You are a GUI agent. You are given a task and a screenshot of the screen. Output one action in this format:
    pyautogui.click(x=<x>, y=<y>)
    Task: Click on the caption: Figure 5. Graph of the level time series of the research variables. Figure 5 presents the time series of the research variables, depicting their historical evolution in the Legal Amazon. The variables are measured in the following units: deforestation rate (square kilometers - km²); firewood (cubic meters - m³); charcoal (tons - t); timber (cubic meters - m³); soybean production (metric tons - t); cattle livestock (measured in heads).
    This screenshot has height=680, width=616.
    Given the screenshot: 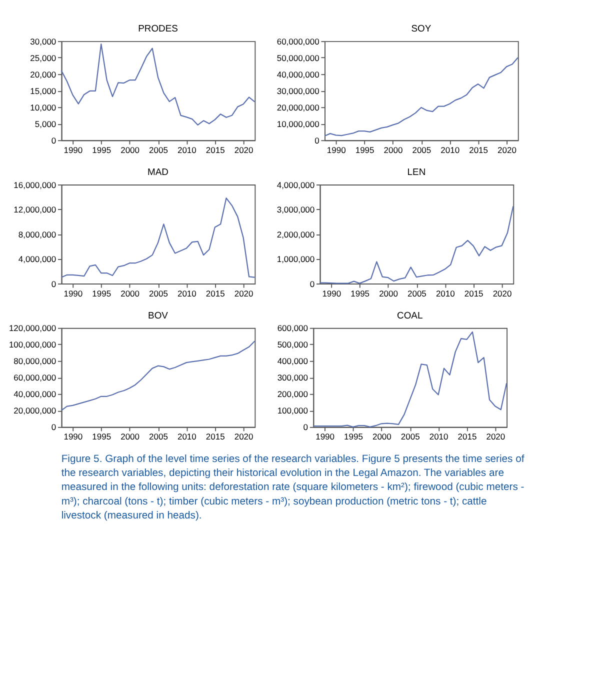 What is the action you would take?
    pyautogui.click(x=292, y=488)
    